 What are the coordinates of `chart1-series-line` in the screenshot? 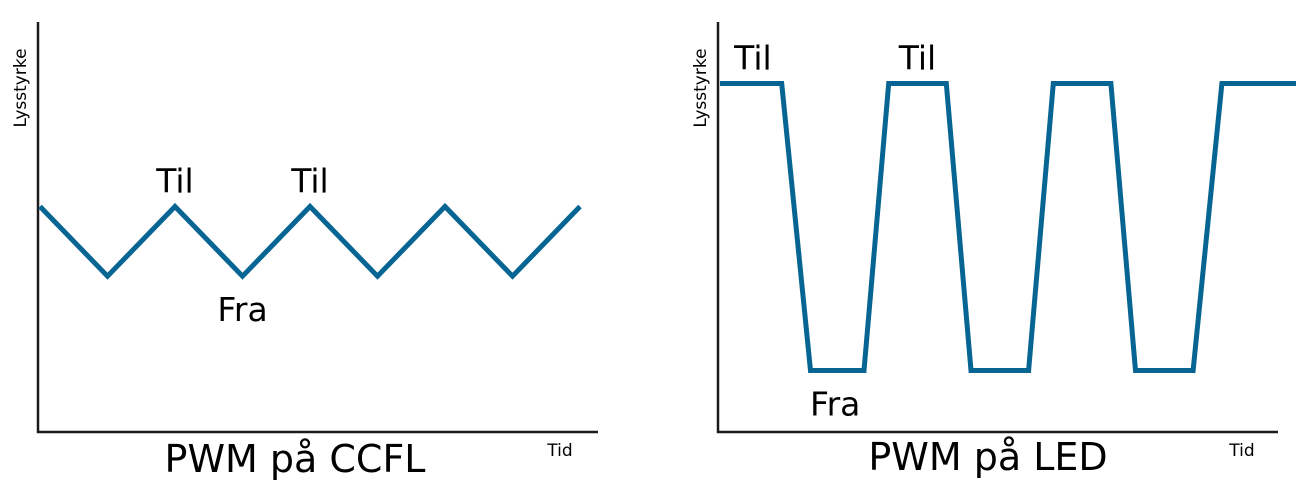 It's located at (310, 241).